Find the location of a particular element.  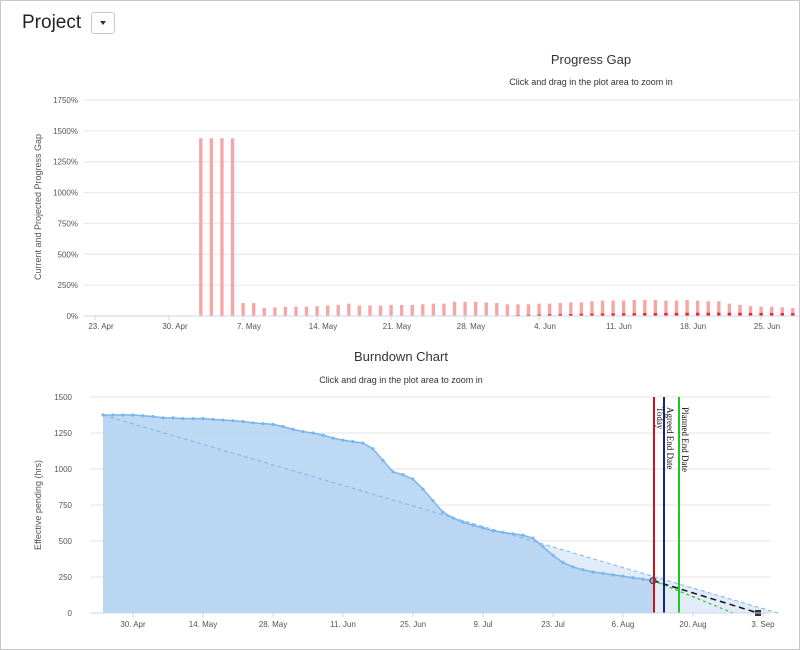

marker-label-2: Planned End Date is located at coordinates (685, 439).